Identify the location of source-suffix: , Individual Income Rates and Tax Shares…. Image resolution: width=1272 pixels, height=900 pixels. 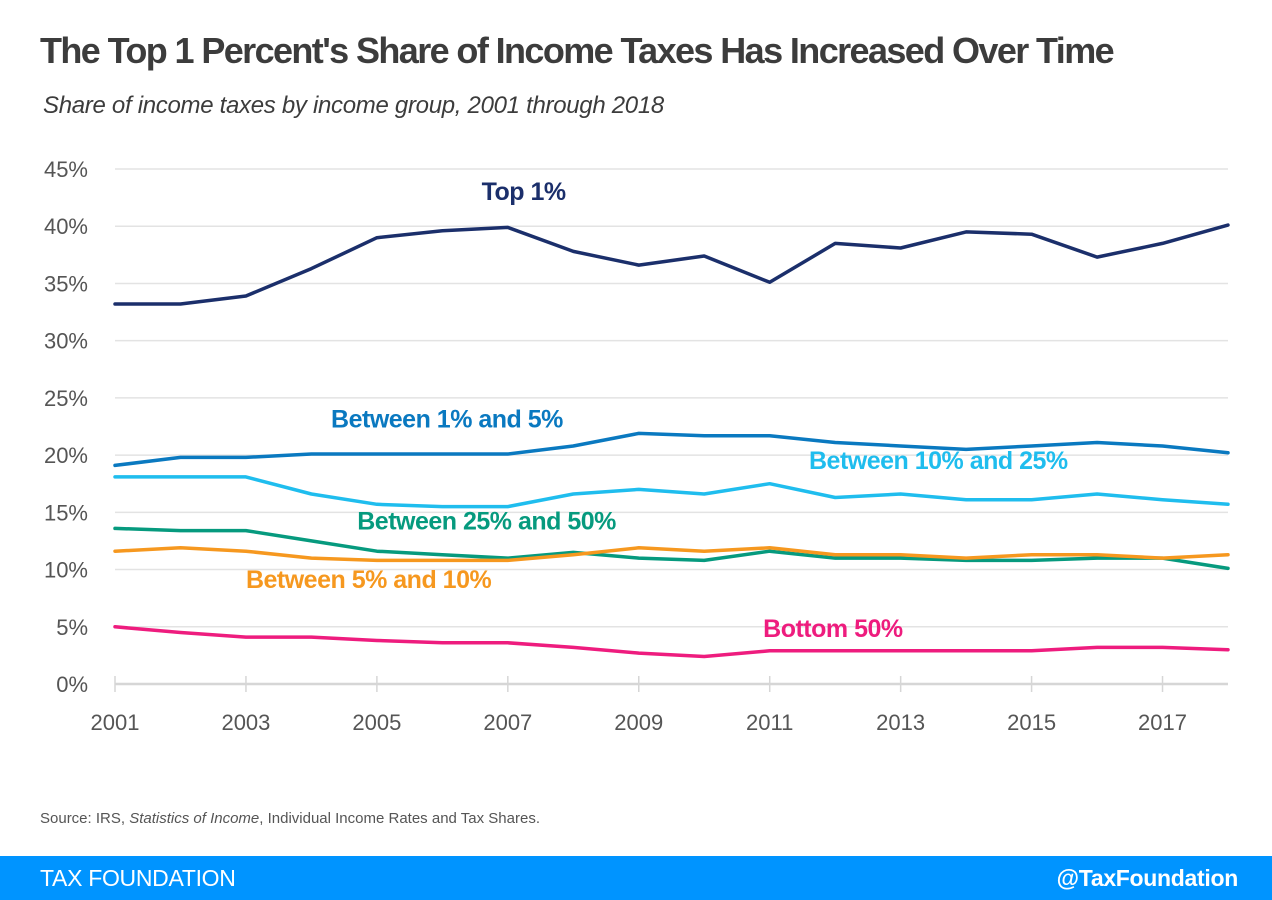
(399, 818).